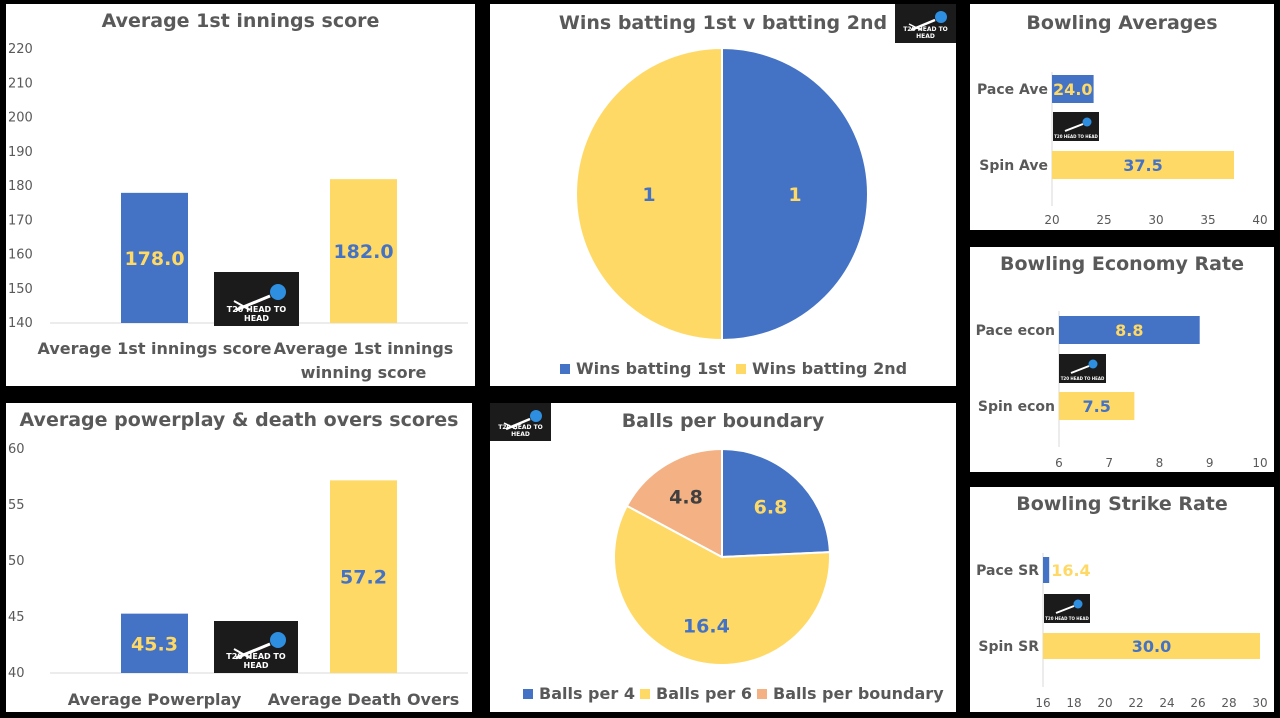 This screenshot has height=718, width=1280. What do you see at coordinates (1012, 90) in the screenshot?
I see `category-label: Pace Ave` at bounding box center [1012, 90].